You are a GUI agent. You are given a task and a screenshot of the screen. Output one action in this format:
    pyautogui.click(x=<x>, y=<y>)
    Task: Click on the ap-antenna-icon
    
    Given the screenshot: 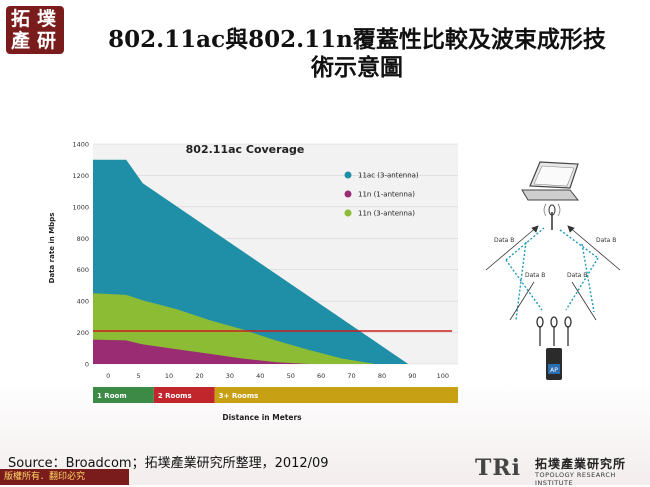 What is the action you would take?
    pyautogui.click(x=554, y=331)
    